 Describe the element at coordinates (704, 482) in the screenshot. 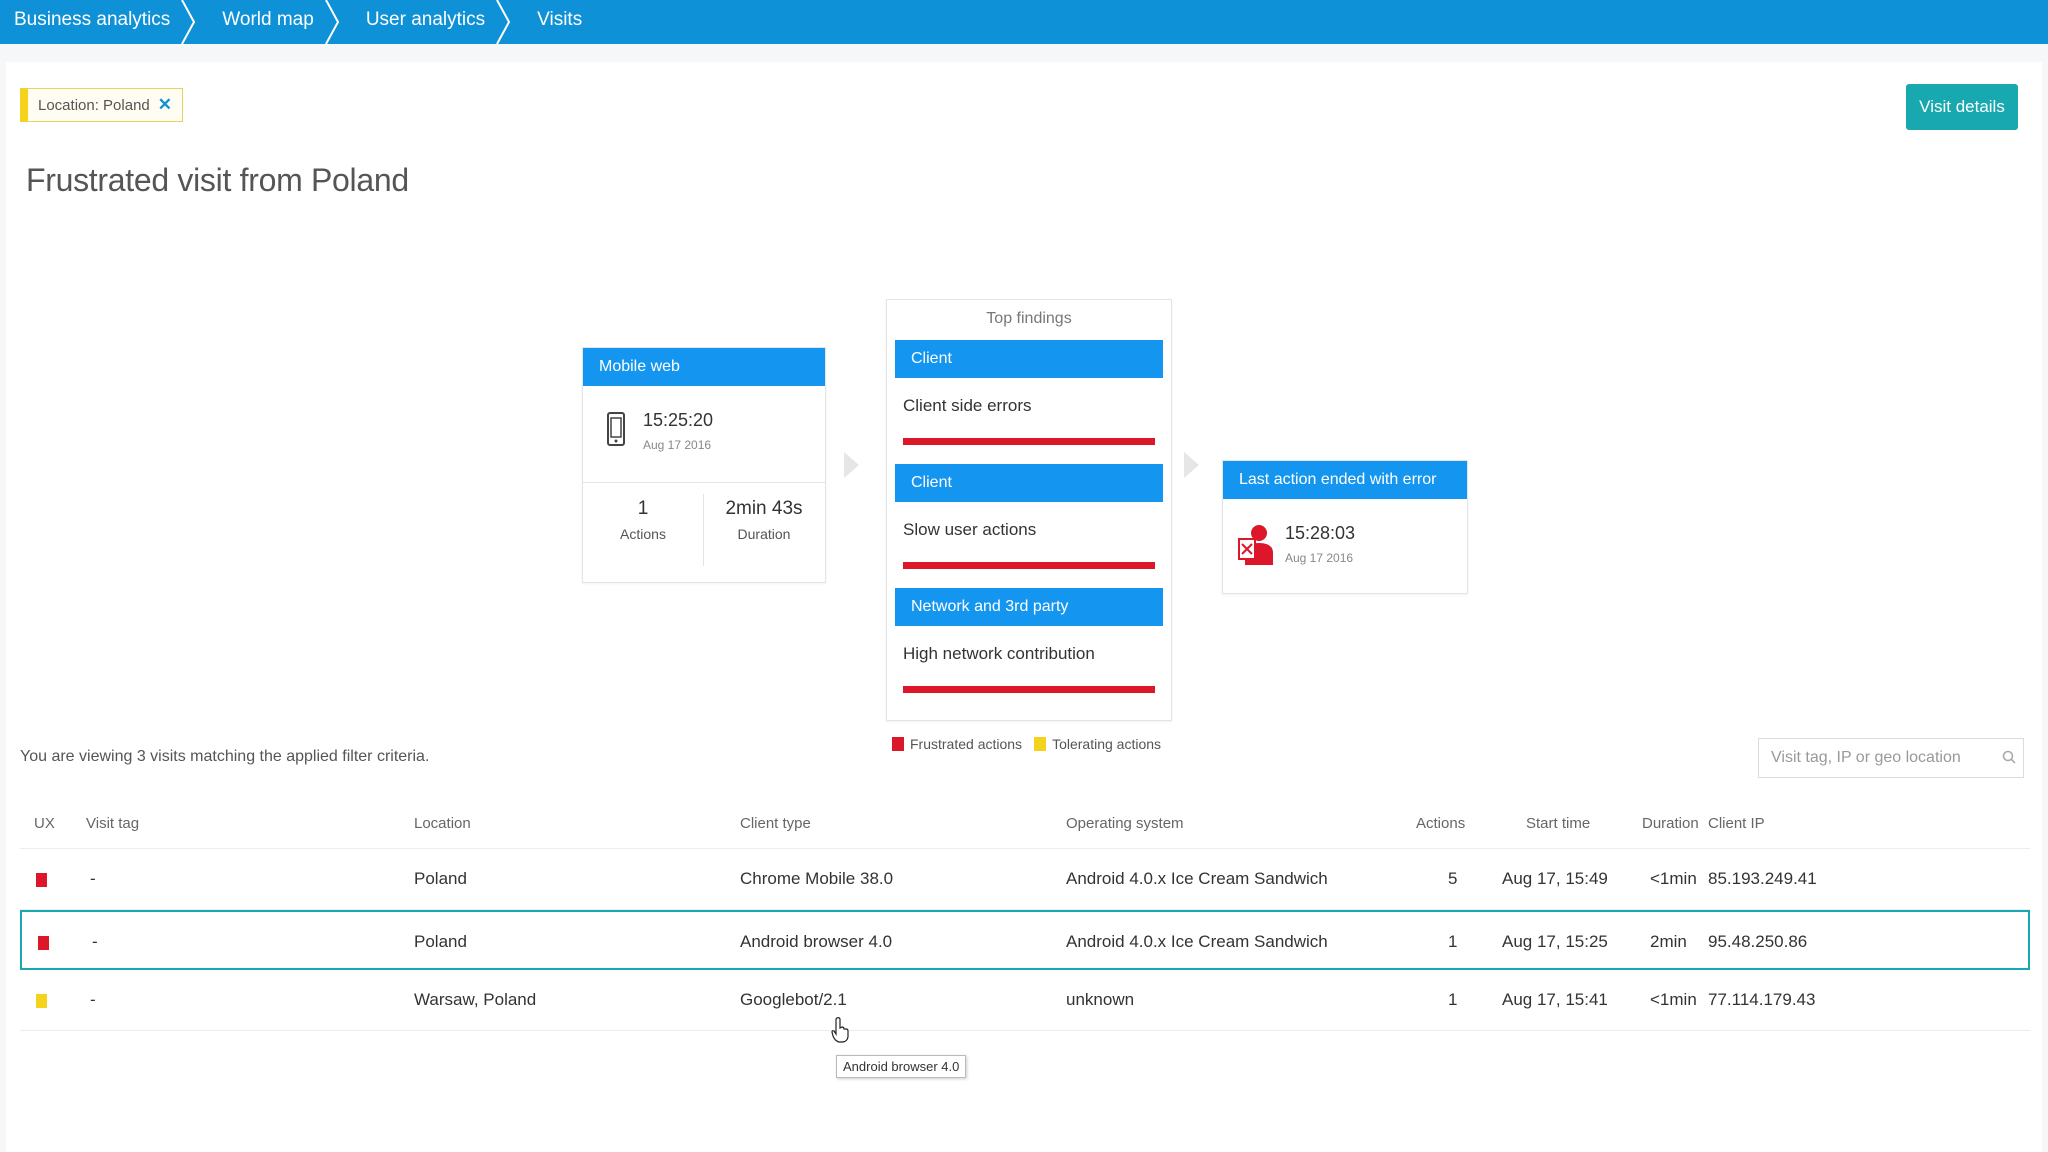

I see `divider` at that location.